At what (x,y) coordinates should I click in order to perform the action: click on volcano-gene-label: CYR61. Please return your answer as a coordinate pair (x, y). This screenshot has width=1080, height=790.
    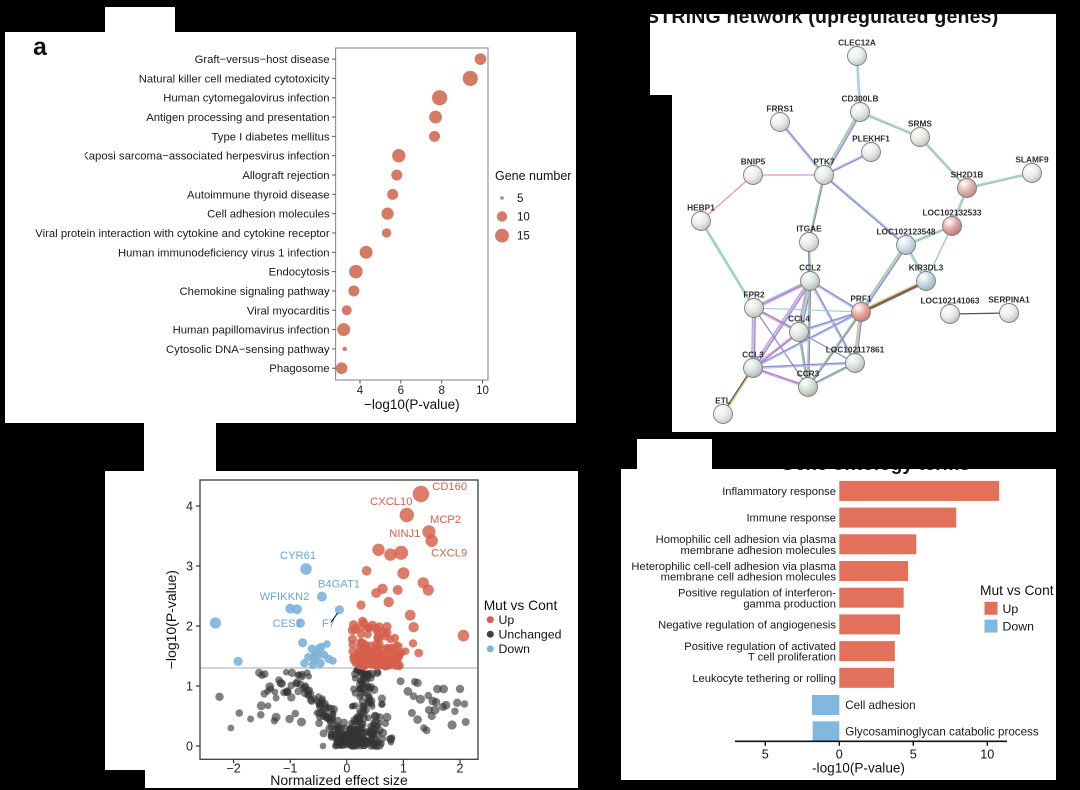
    Looking at the image, I should click on (298, 556).